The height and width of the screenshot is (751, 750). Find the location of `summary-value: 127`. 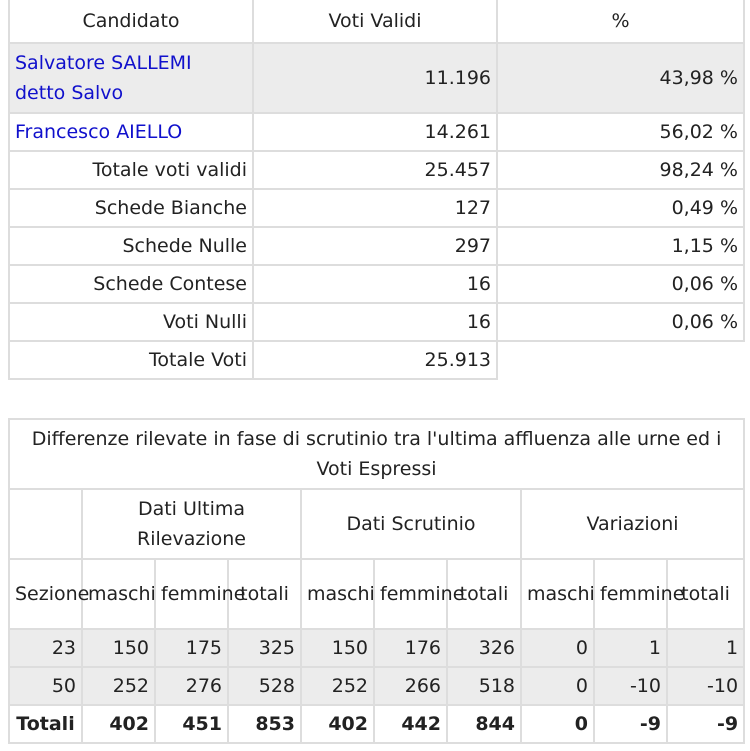

summary-value: 127 is located at coordinates (375, 208).